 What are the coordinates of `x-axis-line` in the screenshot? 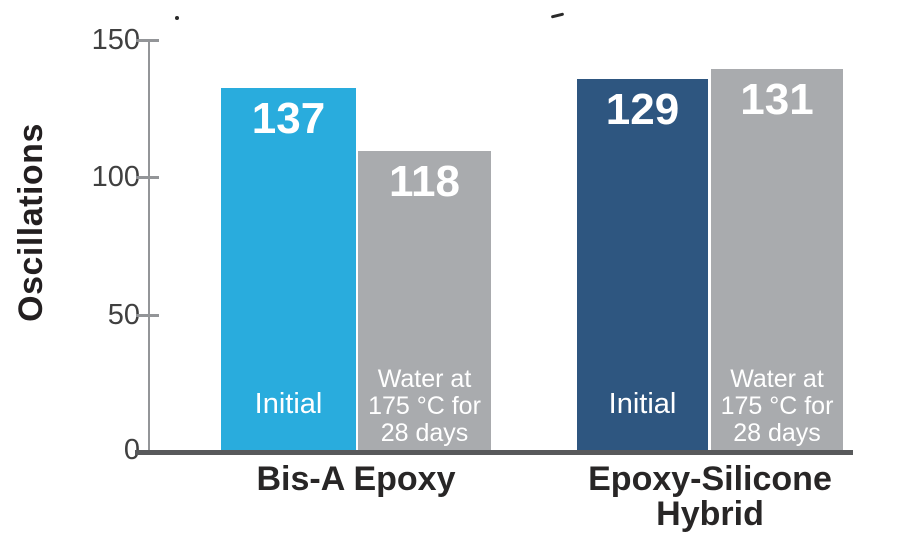 It's located at (494, 452).